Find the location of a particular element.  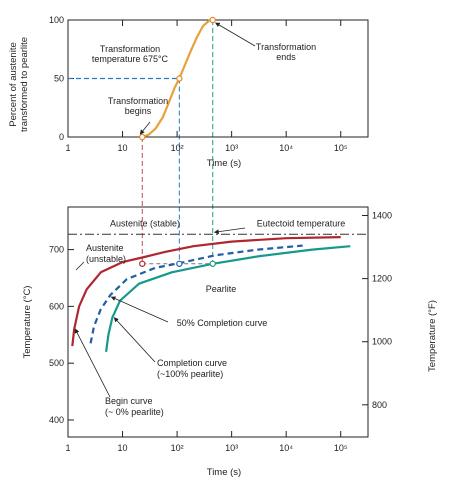

bottom-x-tick-label-2: 10 is located at coordinates (123, 448).